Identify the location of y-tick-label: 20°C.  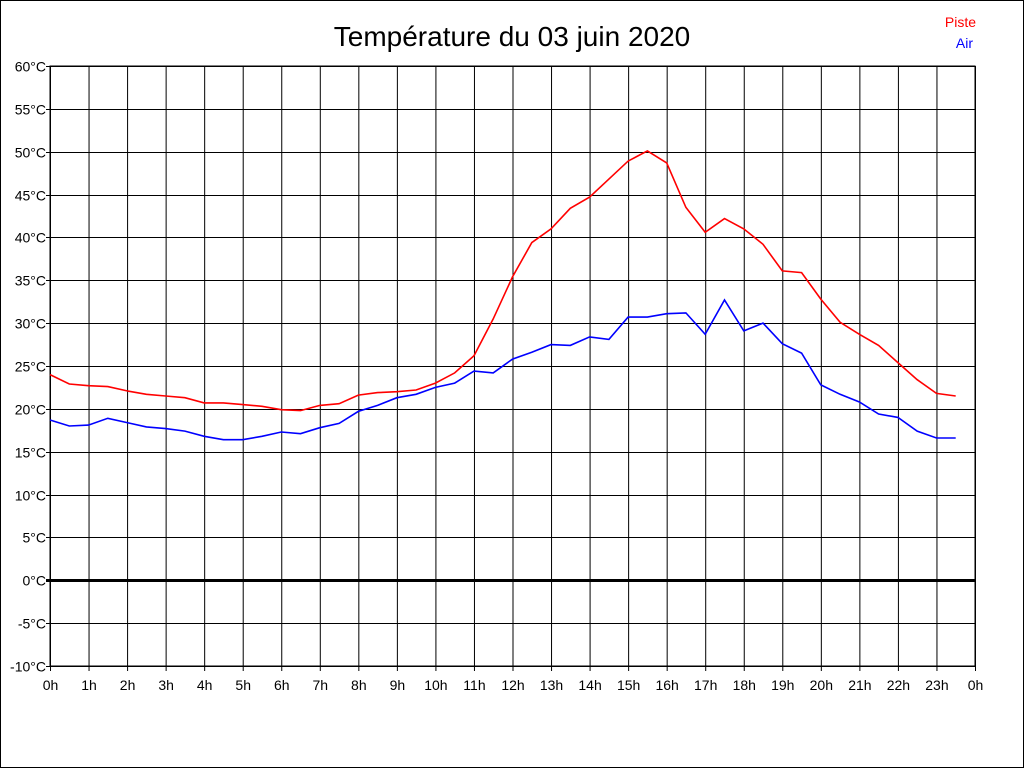
(30, 410).